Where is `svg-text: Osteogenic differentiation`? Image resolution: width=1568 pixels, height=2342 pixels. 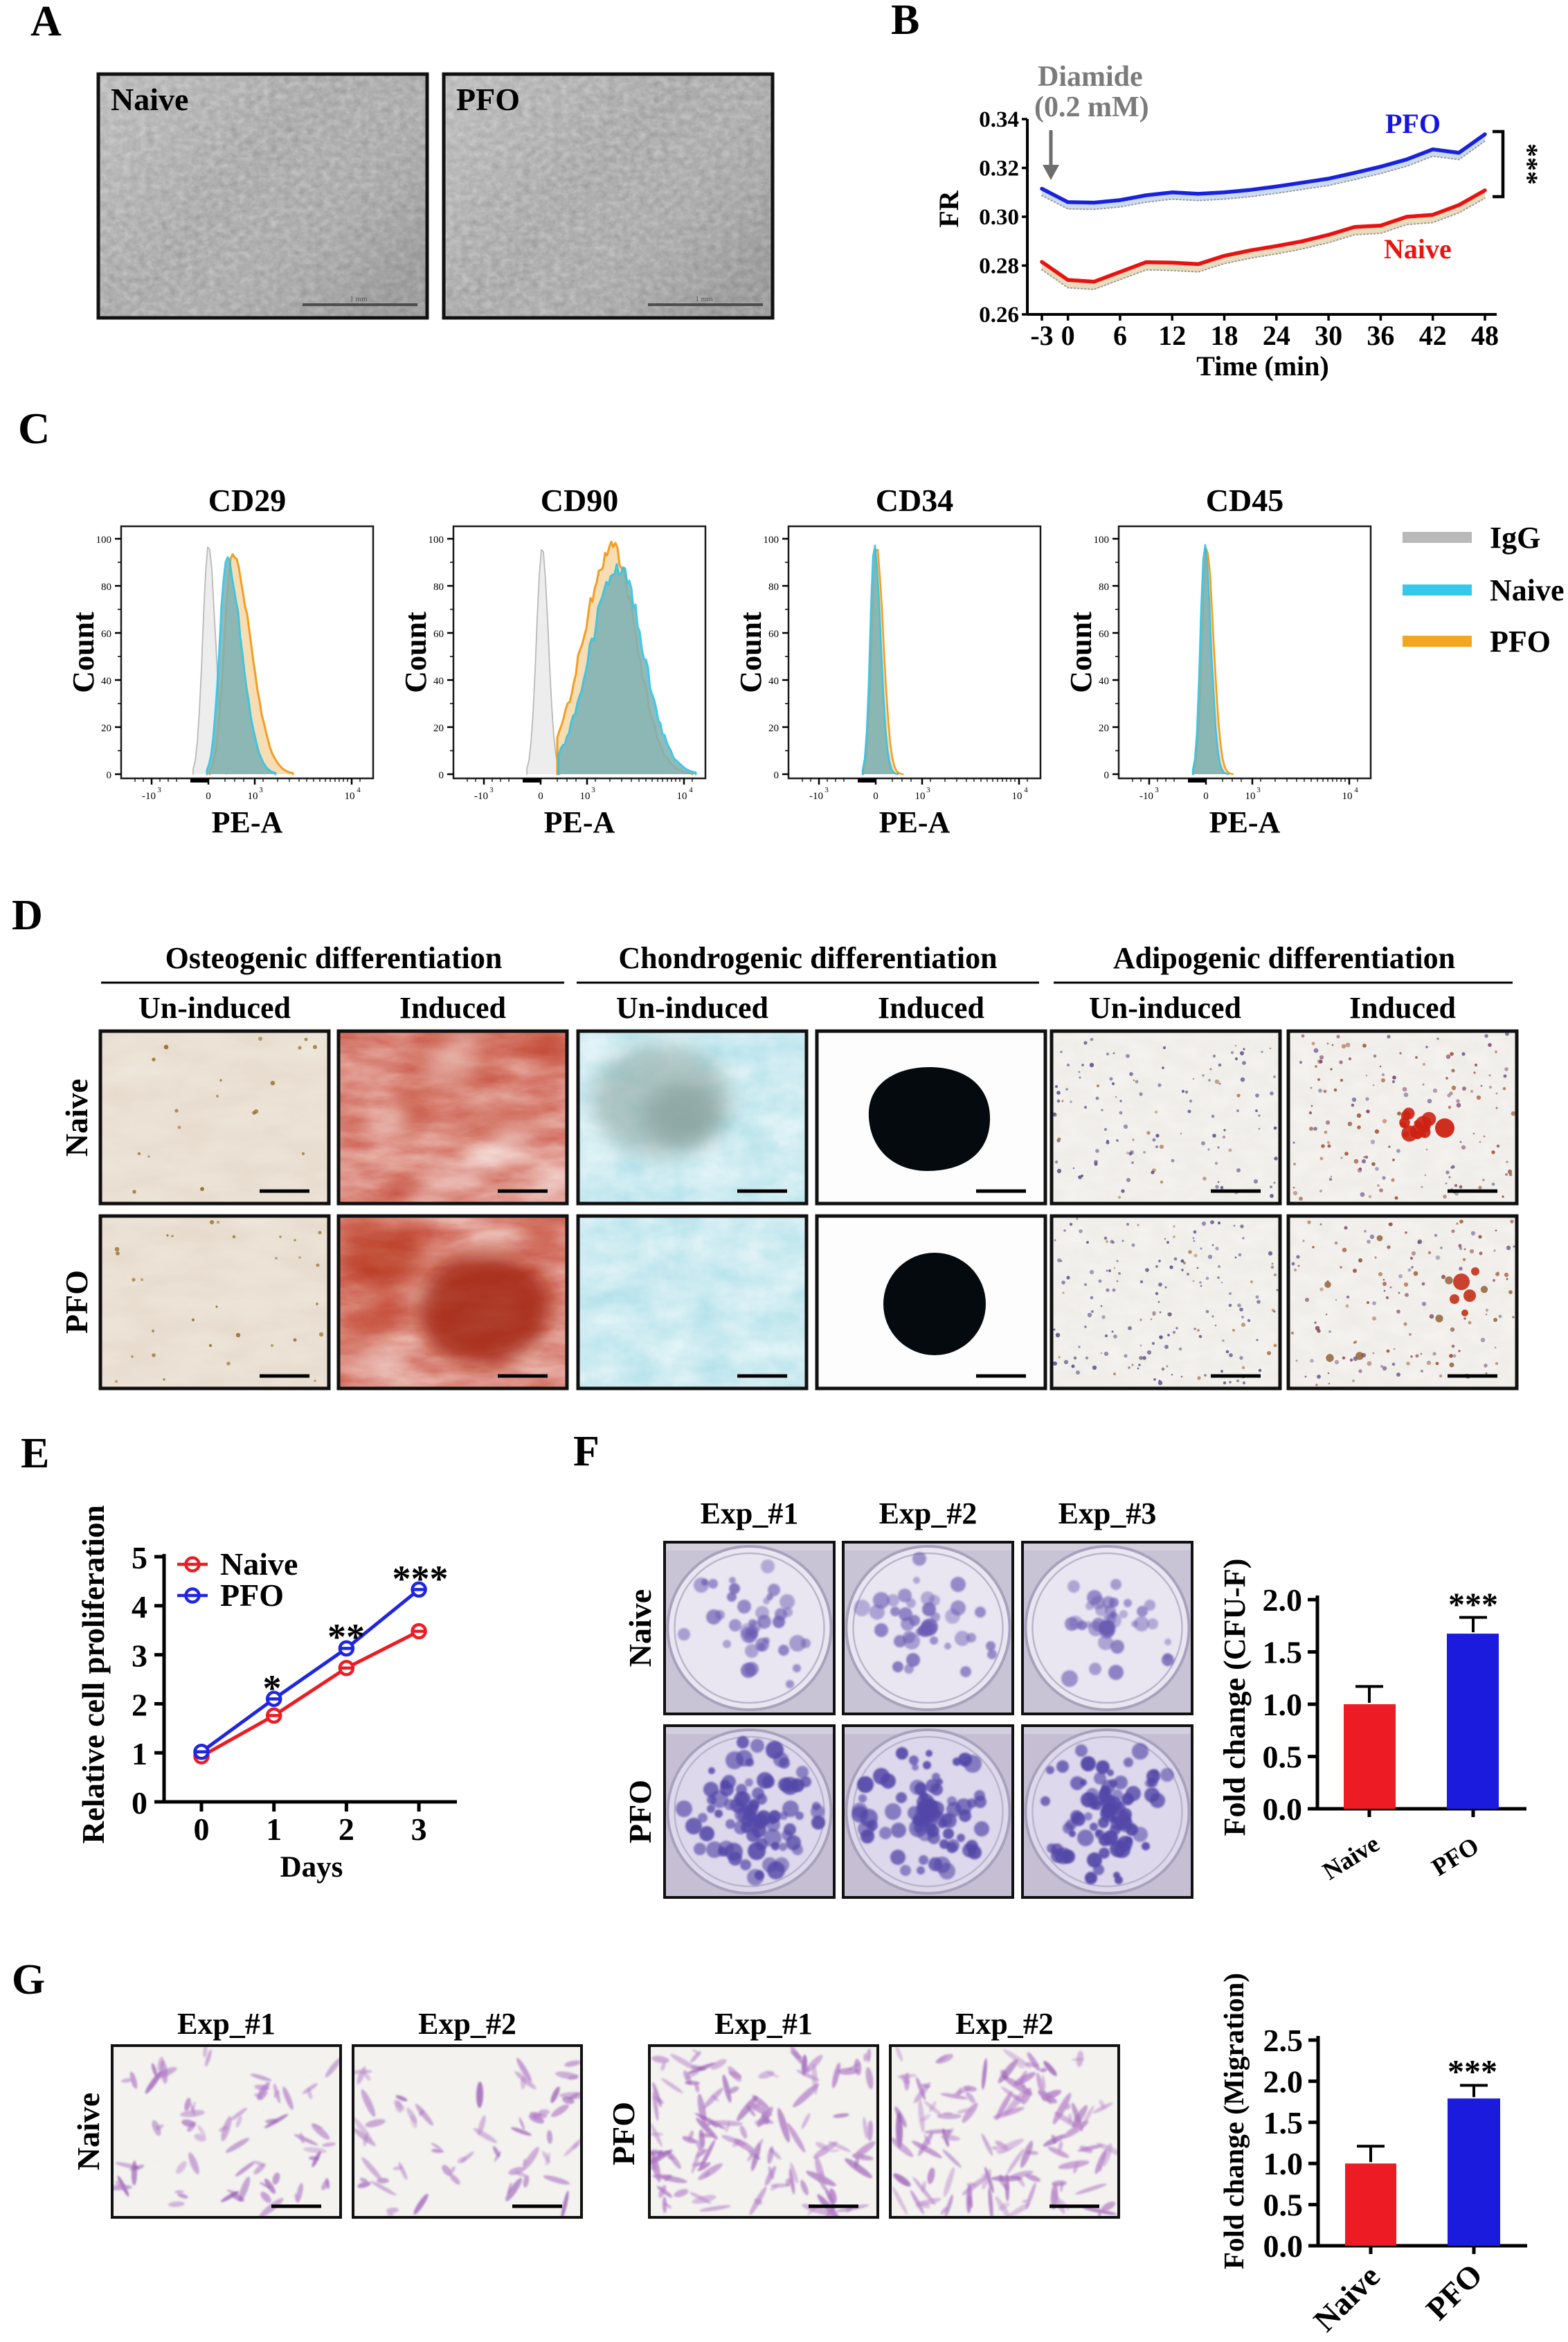
svg-text: Osteogenic differentiation is located at coordinates (334, 958).